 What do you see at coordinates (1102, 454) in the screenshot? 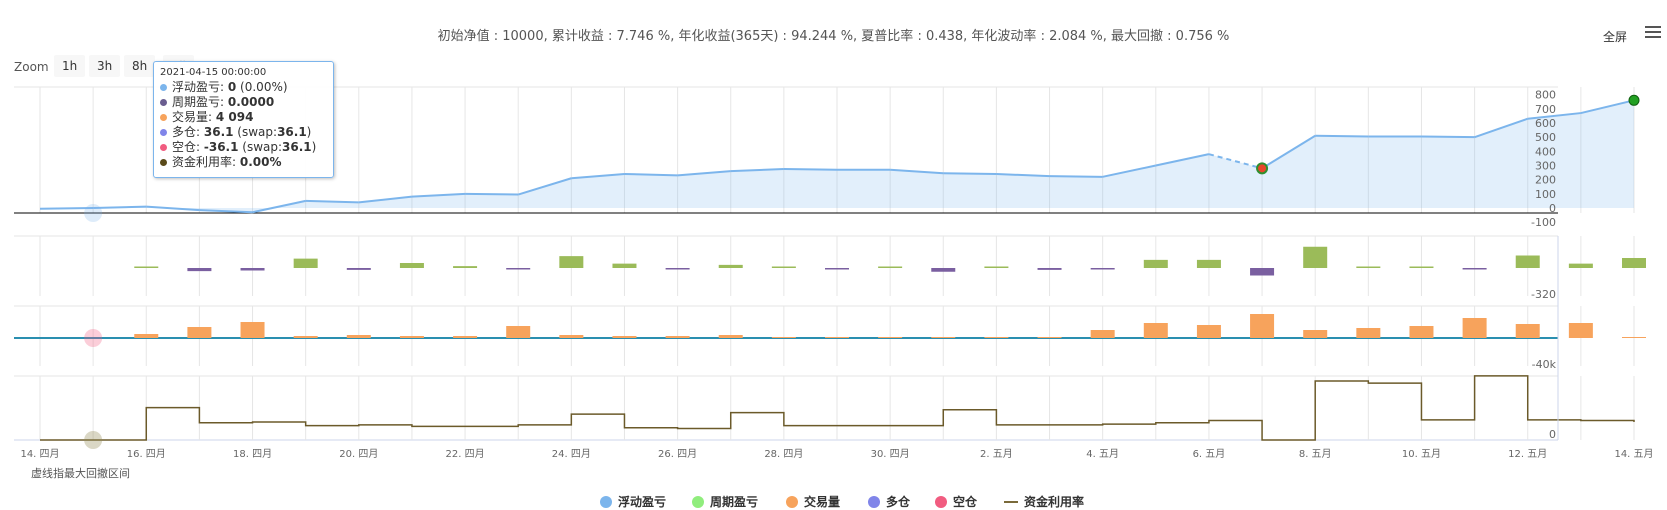
I see `x-tick-label: 4. 五月` at bounding box center [1102, 454].